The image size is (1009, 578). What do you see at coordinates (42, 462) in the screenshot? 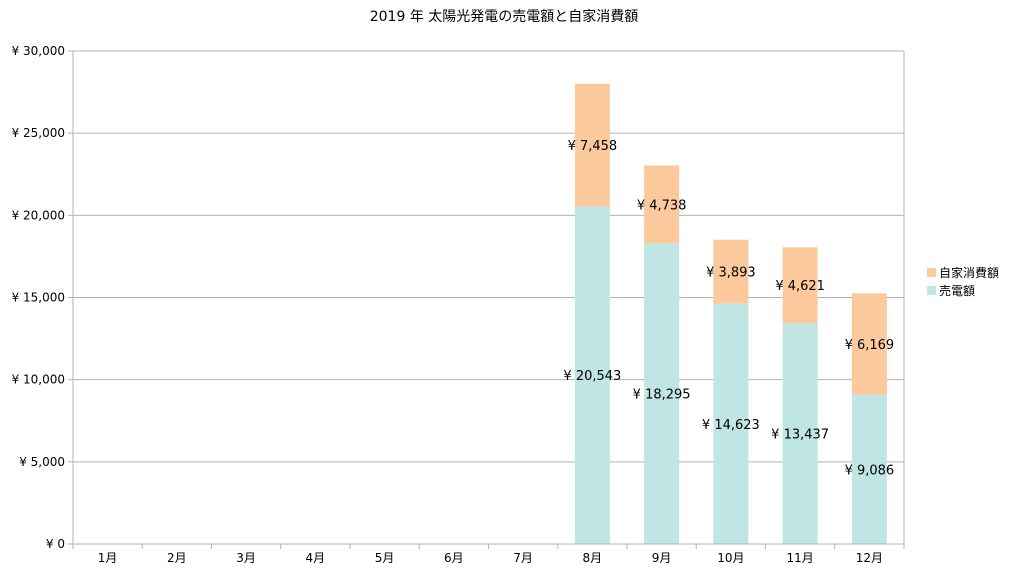
I see `y-tick-label: ¥ 5,000` at bounding box center [42, 462].